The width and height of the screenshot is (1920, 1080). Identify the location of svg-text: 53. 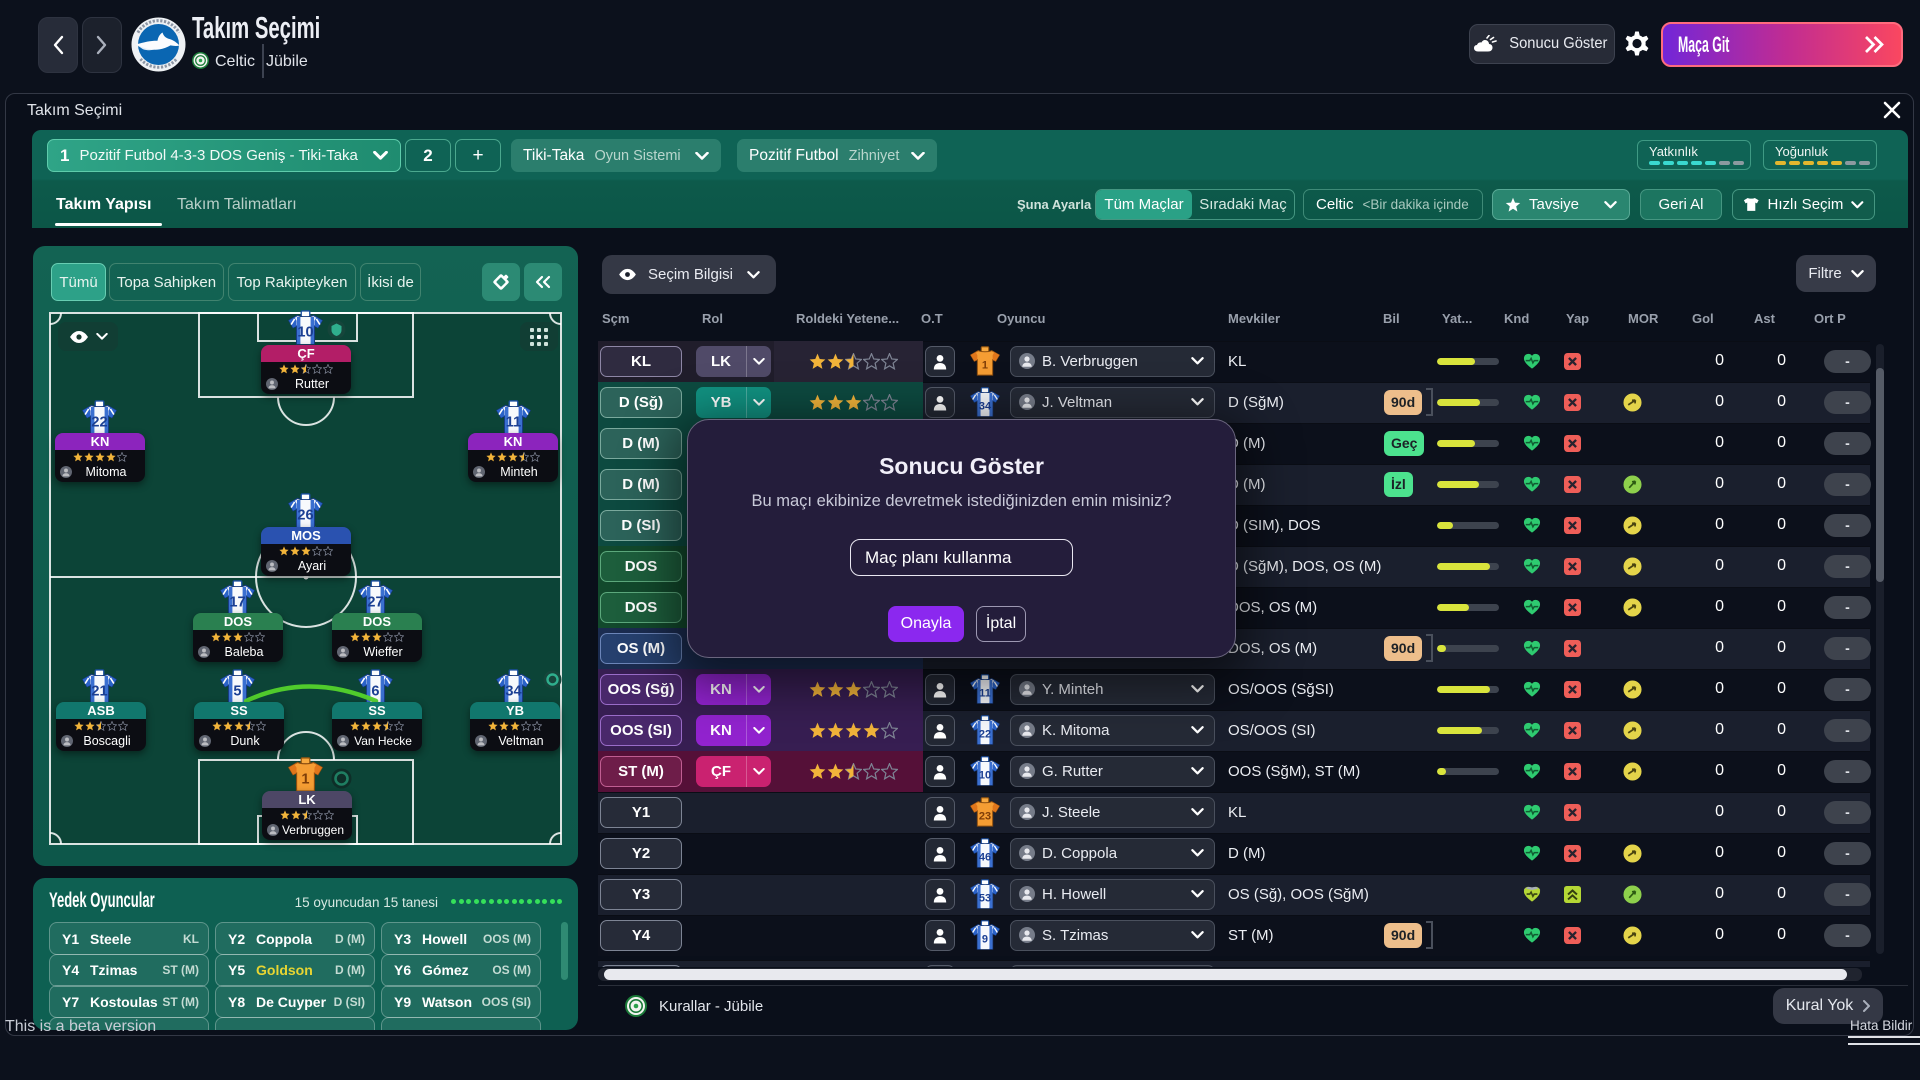
(985, 898).